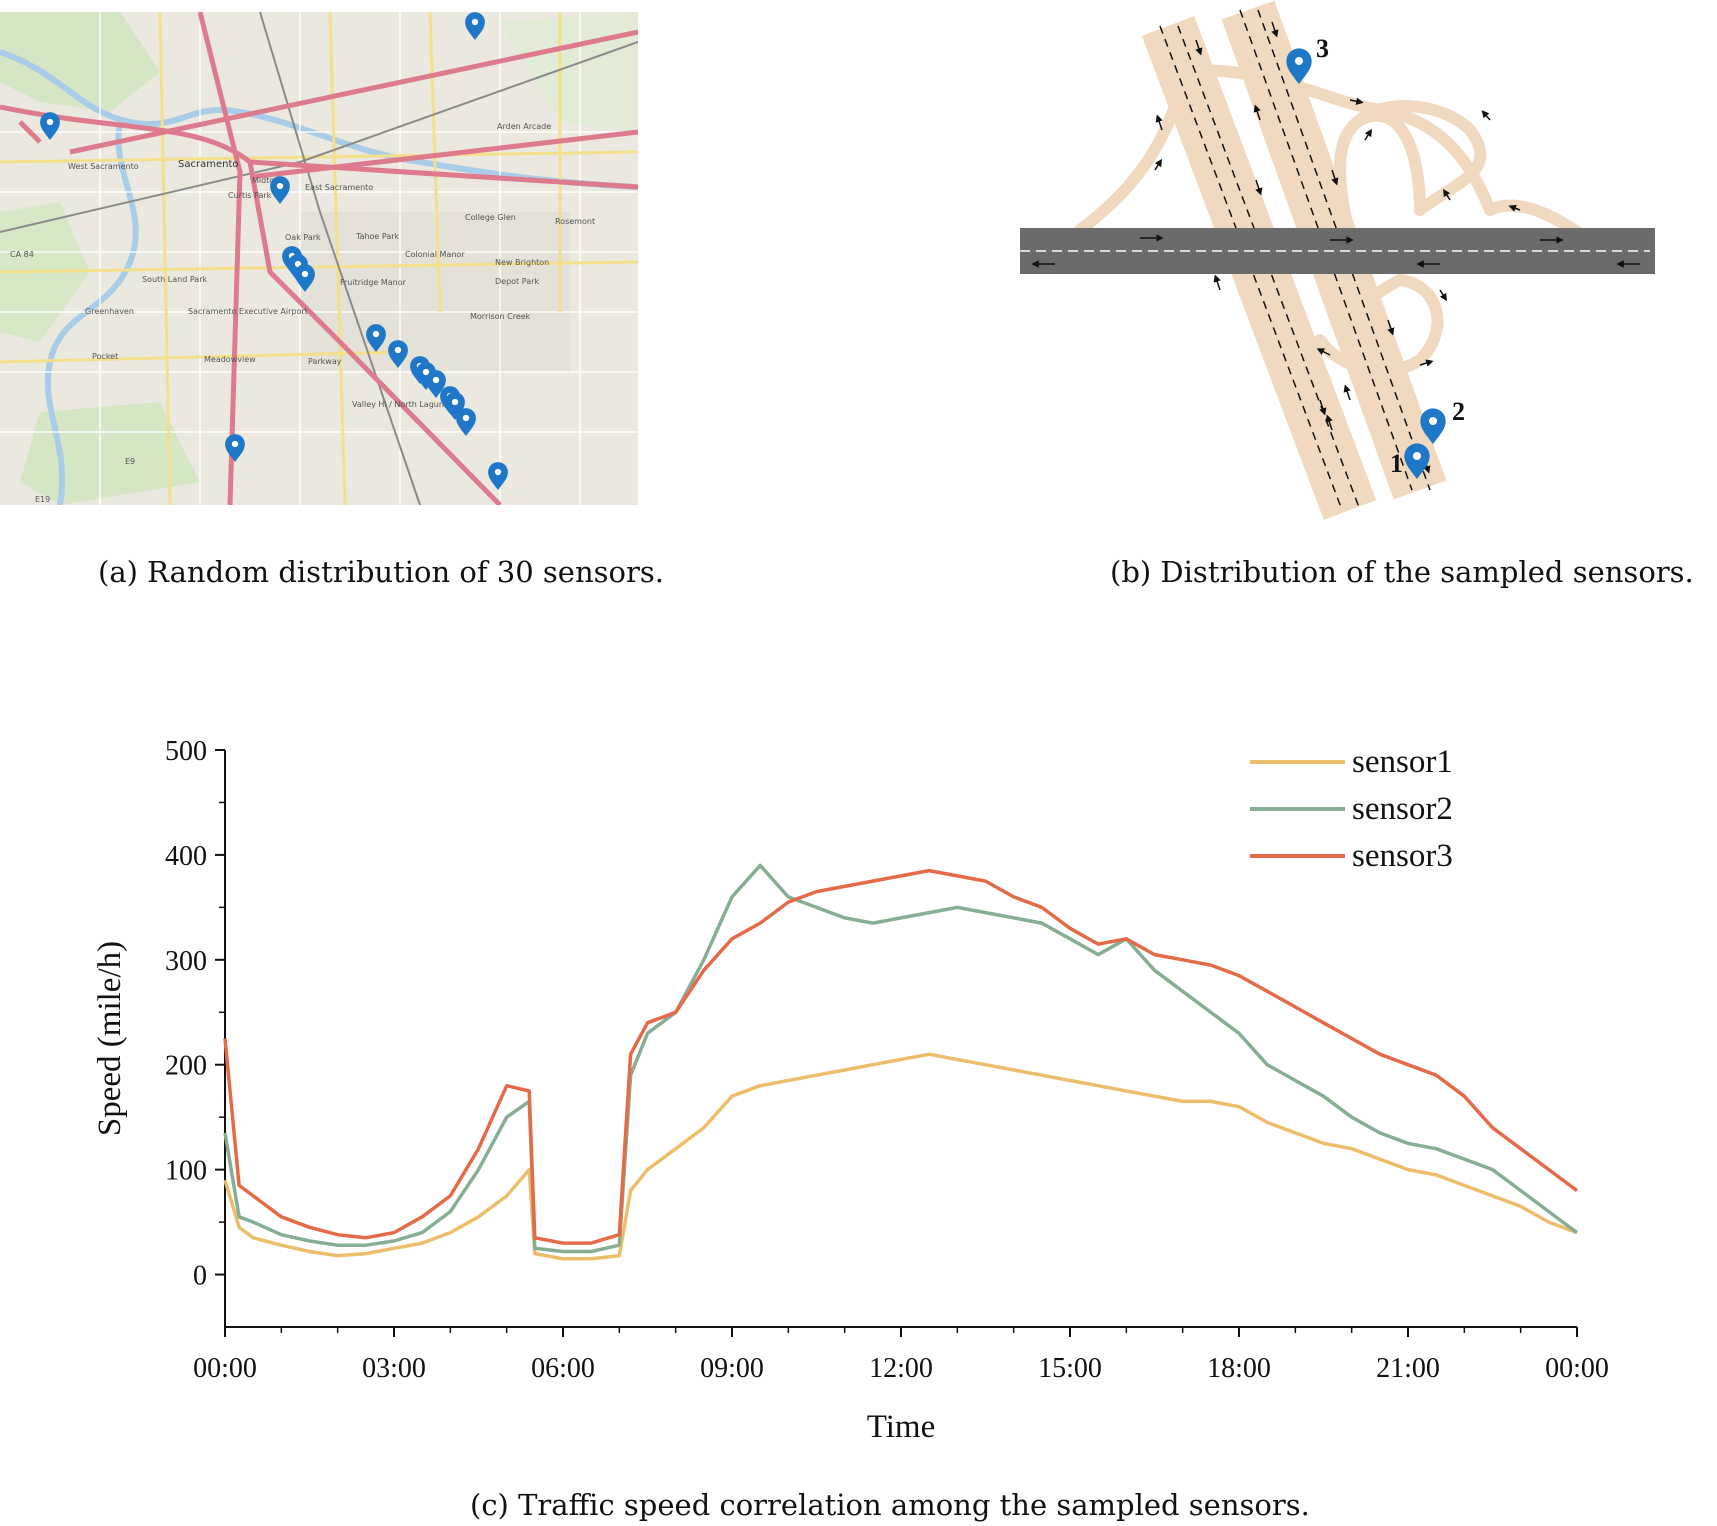 This screenshot has height=1526, width=1717. Describe the element at coordinates (394, 1368) in the screenshot. I see `x-tick-label: 03:00` at that location.